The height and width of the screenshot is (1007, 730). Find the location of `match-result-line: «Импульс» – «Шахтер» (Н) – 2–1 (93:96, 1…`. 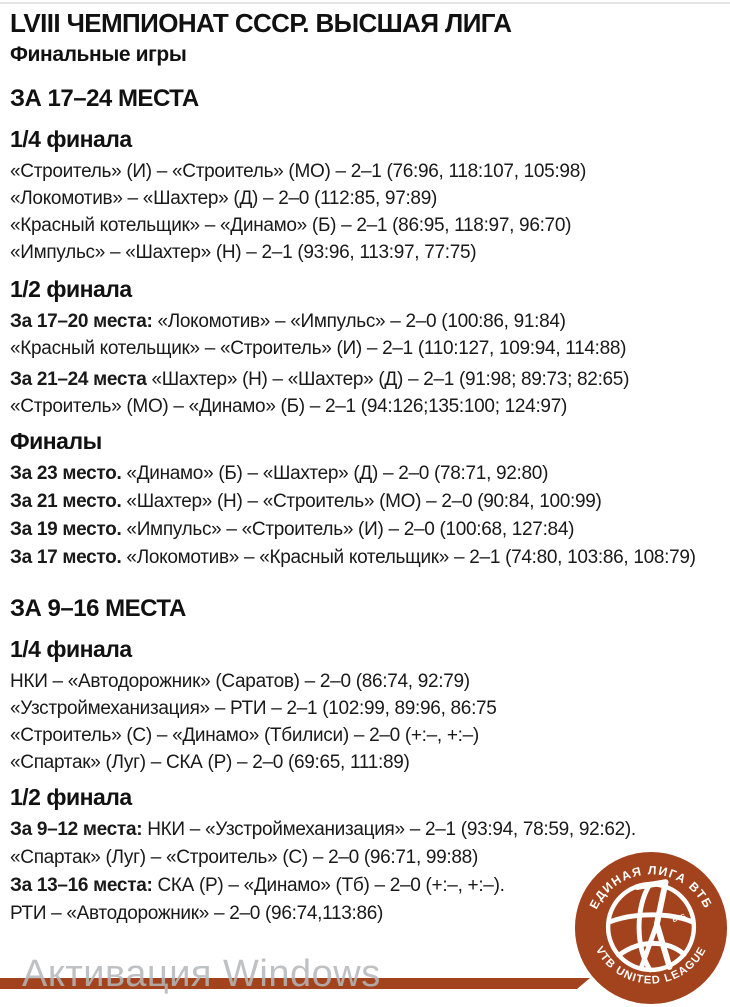

match-result-line: «Импульс» – «Шахтер» (Н) – 2–1 (93:96, 1… is located at coordinates (365, 252).